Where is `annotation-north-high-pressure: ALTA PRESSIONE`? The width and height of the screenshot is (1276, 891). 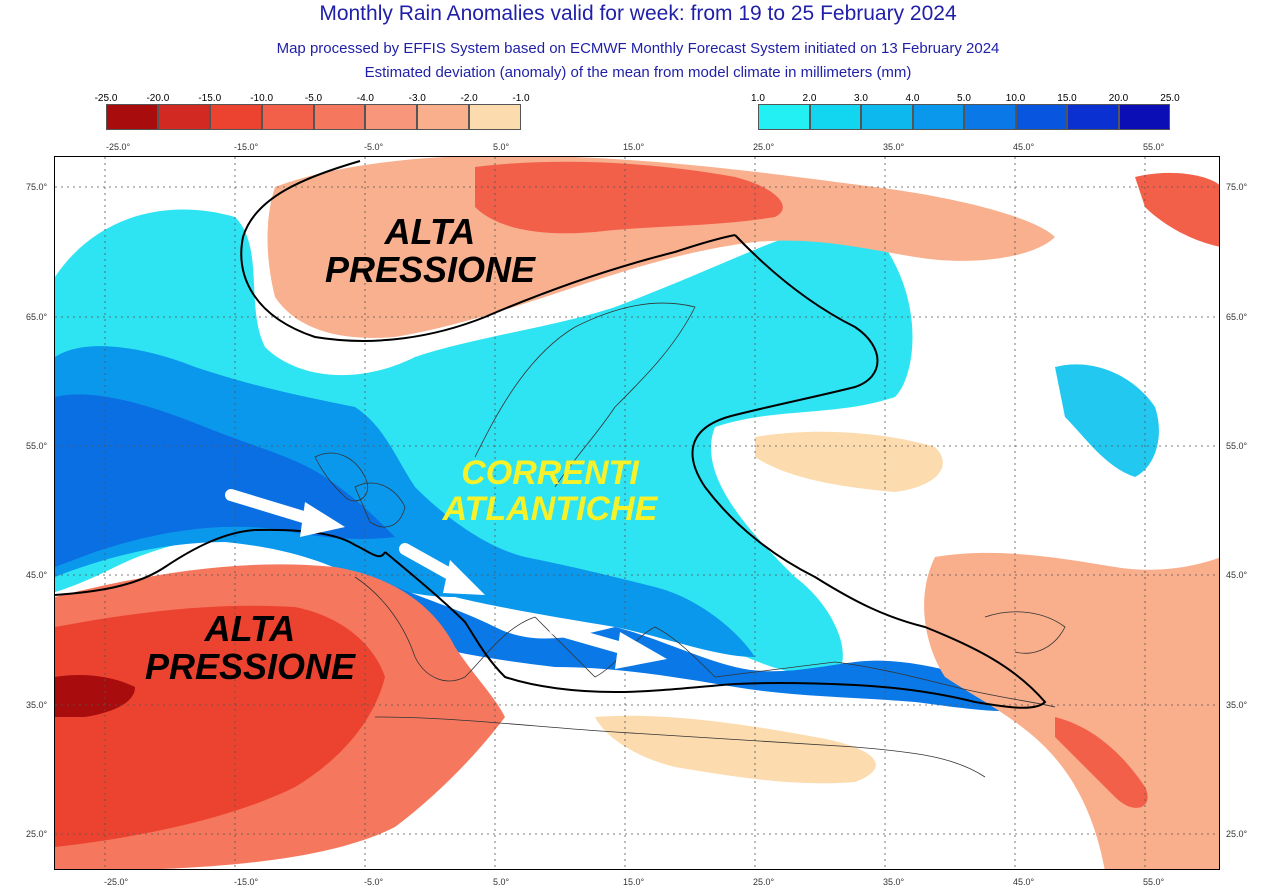 annotation-north-high-pressure: ALTA PRESSIONE is located at coordinates (430, 251).